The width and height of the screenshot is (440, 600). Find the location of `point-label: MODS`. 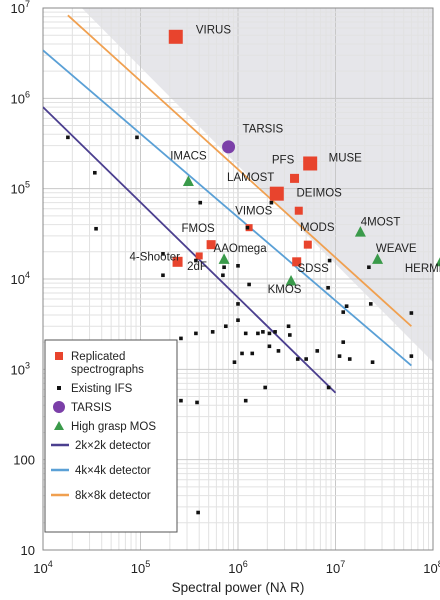

point-label: MODS is located at coordinates (317, 228).